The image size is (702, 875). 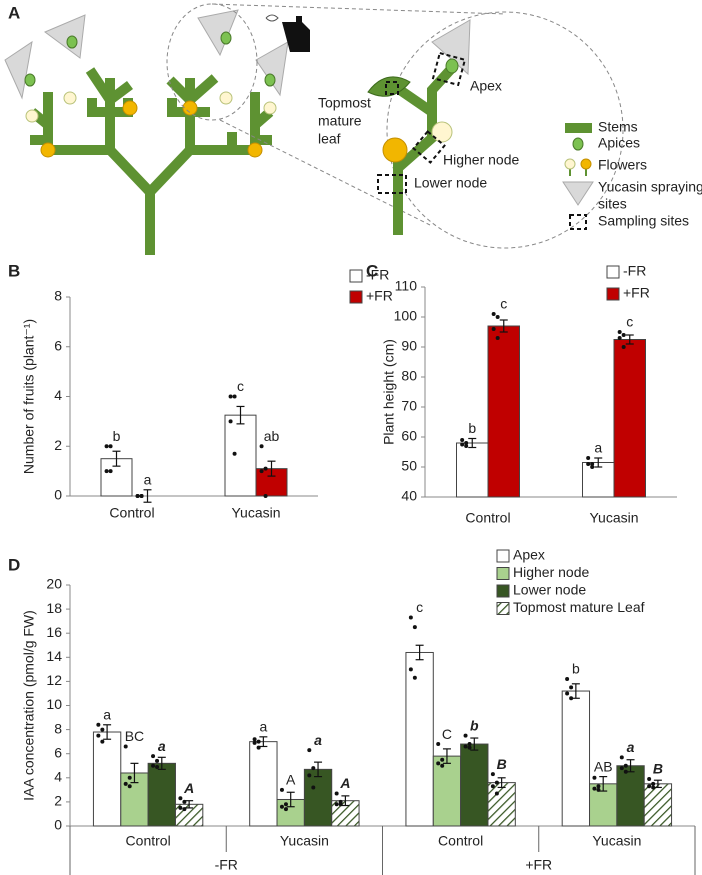 What do you see at coordinates (29, 705) in the screenshot?
I see `y-axis-title: IAA concentration (pmol/g FW)` at bounding box center [29, 705].